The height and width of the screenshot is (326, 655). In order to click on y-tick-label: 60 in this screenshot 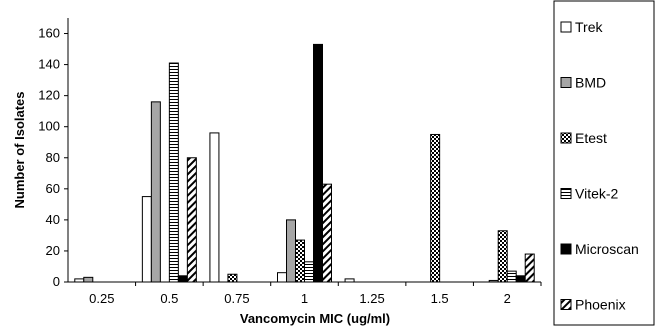, I will do `click(53, 188)`.